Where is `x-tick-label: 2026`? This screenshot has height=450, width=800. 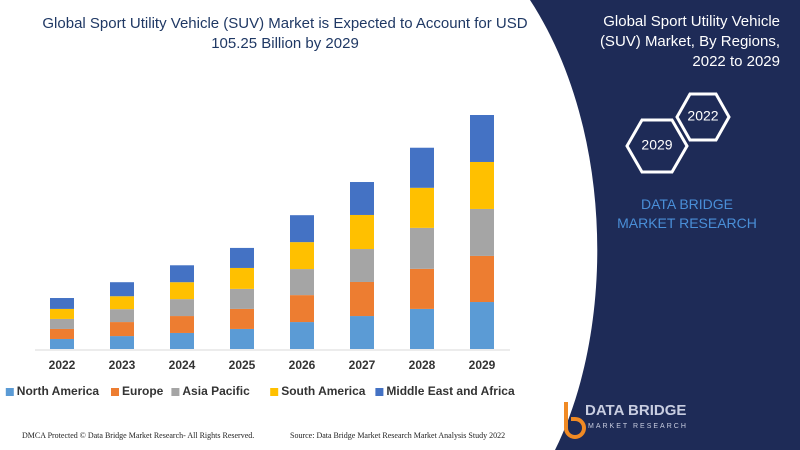
x-tick-label: 2026 is located at coordinates (302, 365).